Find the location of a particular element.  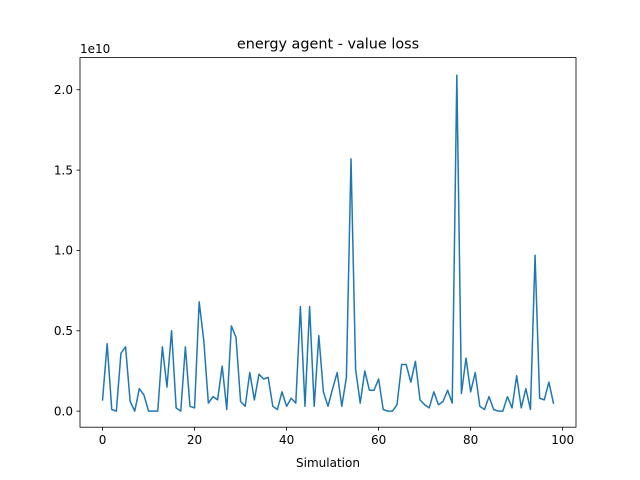

y-offset-label: 1e10 is located at coordinates (95, 49).